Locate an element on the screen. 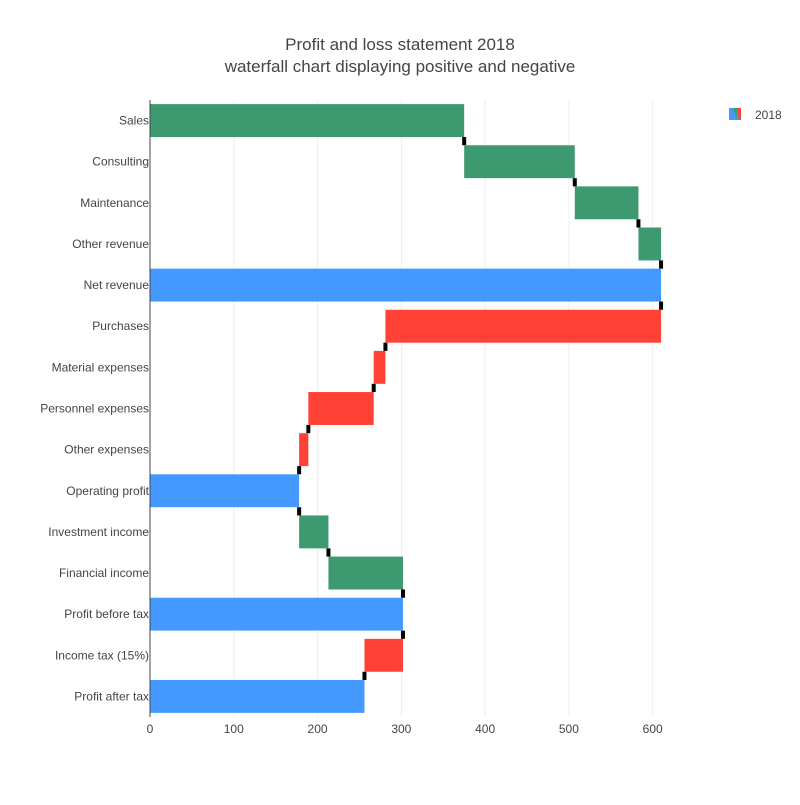  legend: 2018 is located at coordinates (755, 115).